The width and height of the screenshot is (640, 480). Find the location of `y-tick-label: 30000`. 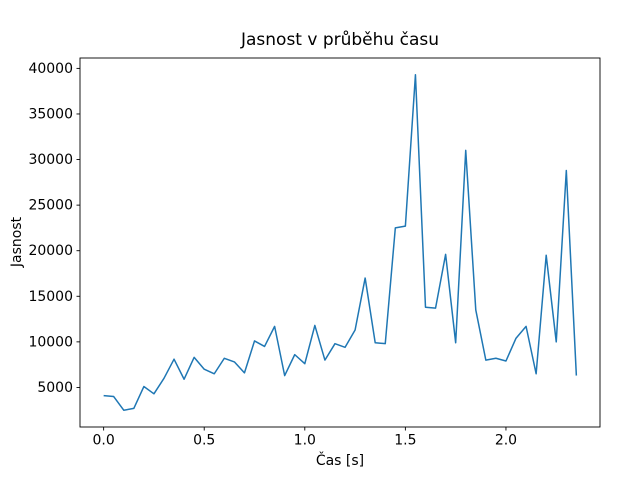

y-tick-label: 30000 is located at coordinates (50, 160).